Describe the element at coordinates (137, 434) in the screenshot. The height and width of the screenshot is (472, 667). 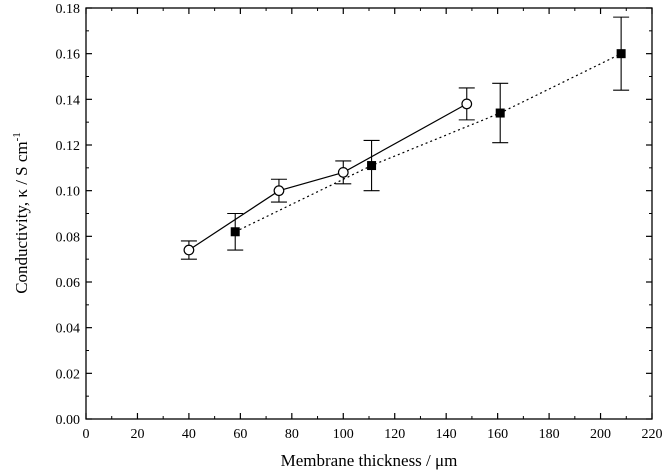
I see `x-tick-label: 20` at that location.